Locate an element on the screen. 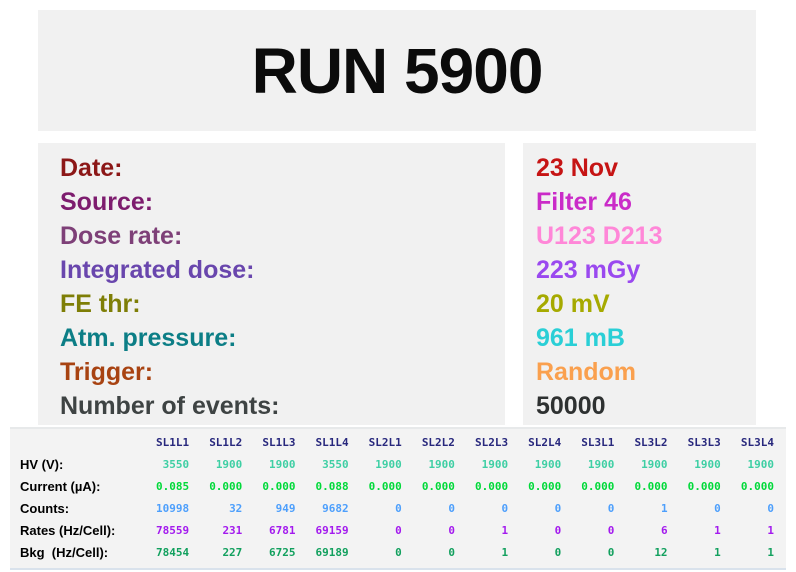 The width and height of the screenshot is (796, 572). info-label-date: Date: is located at coordinates (91, 168).